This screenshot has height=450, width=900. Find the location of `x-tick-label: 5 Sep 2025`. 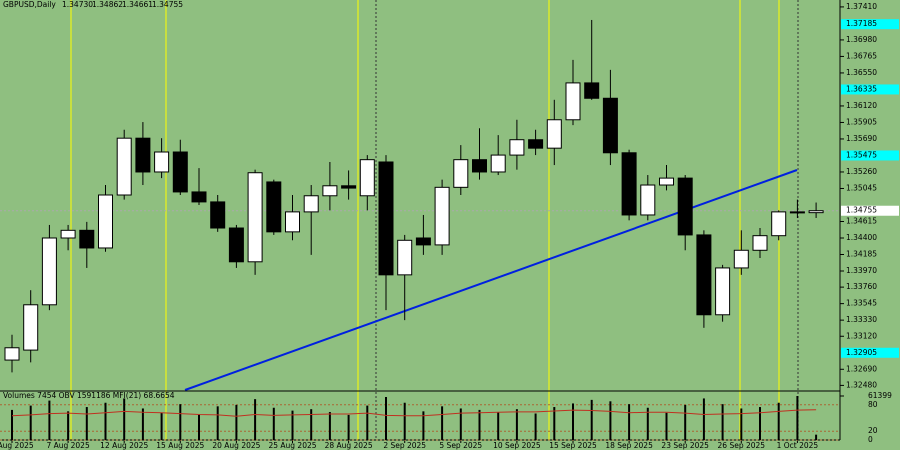

x-tick-label: 5 Sep 2025 is located at coordinates (460, 445).